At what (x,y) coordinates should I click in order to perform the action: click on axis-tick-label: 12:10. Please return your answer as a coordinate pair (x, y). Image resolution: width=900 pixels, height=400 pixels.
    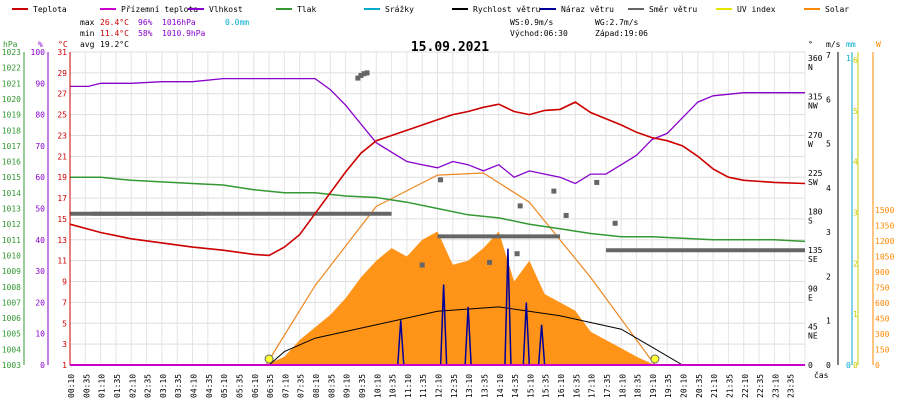
    Looking at the image, I should click on (439, 386).